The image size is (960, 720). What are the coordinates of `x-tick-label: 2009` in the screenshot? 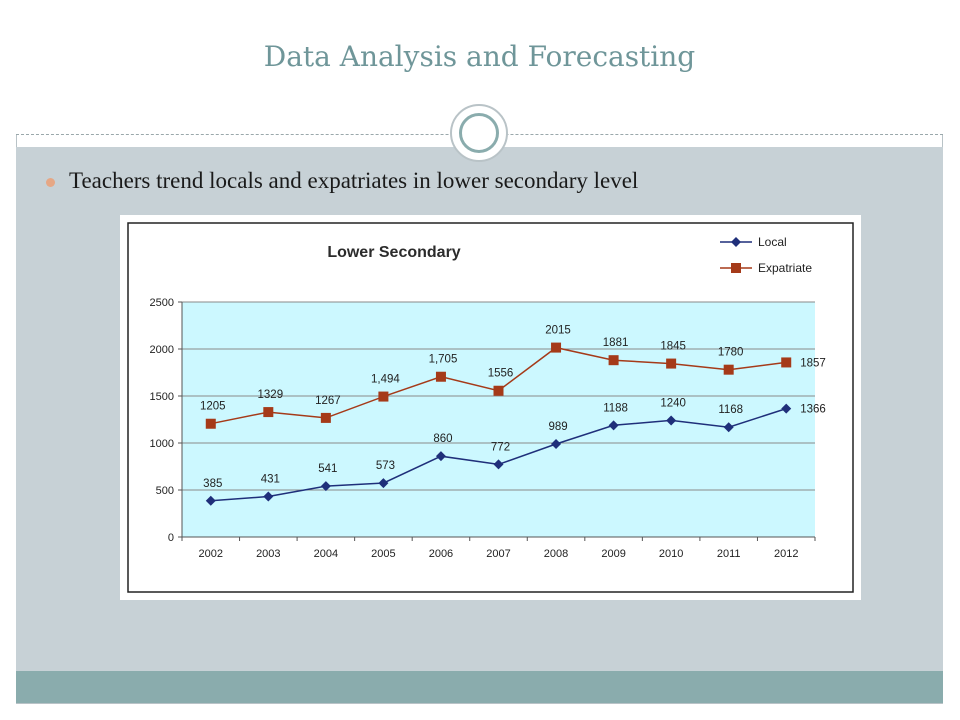 It's located at (613, 554).